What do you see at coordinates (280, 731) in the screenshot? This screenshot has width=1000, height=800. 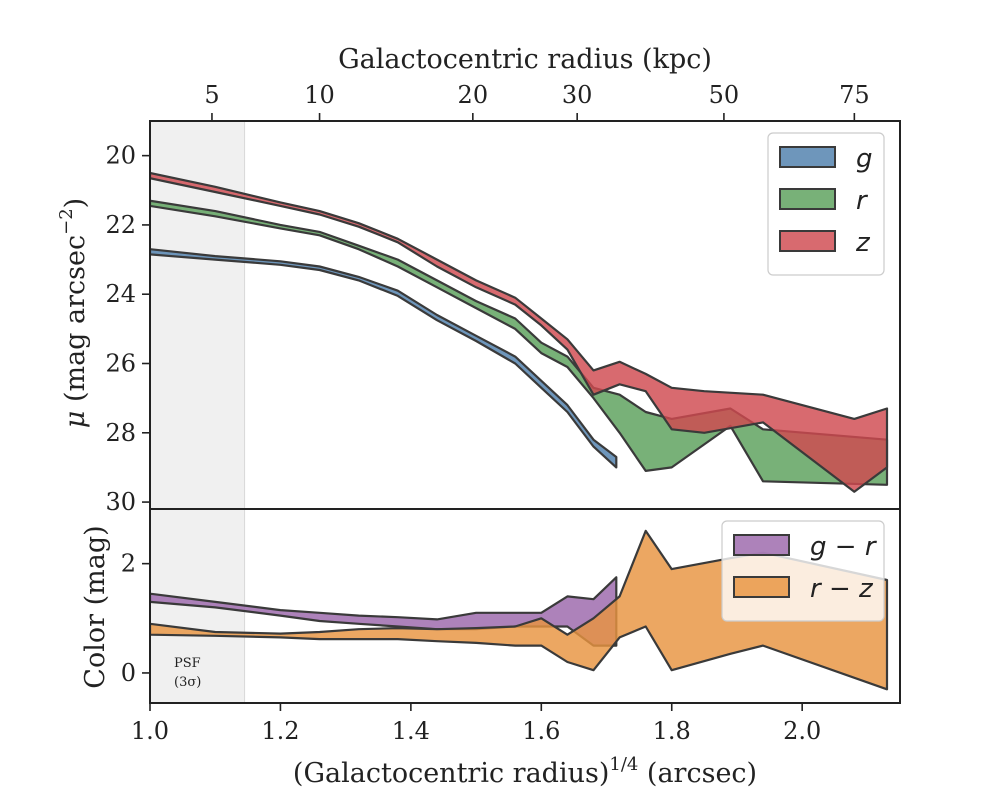 I see `x-tick-label: 1.2` at bounding box center [280, 731].